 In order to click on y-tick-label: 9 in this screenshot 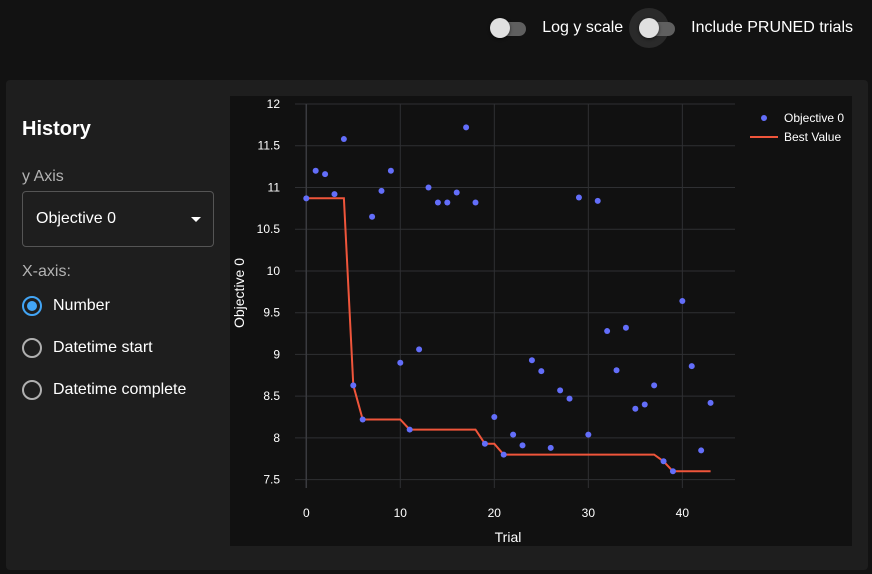, I will do `click(276, 354)`.